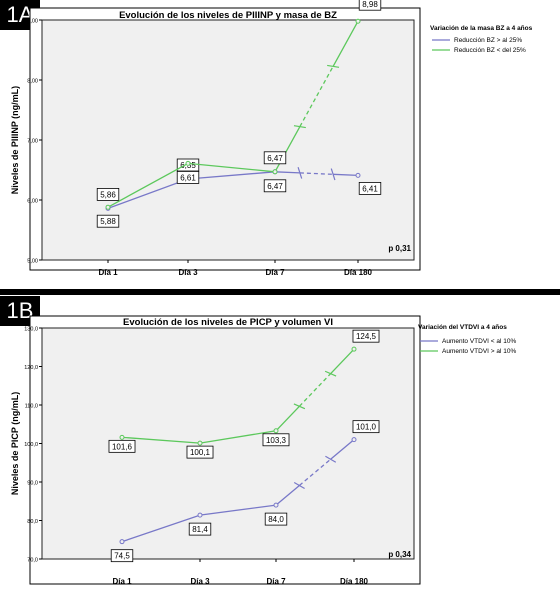 The width and height of the screenshot is (560, 596). What do you see at coordinates (490, 50) in the screenshot?
I see `legend-entry-2: Reducción BZ < del 25%` at bounding box center [490, 50].